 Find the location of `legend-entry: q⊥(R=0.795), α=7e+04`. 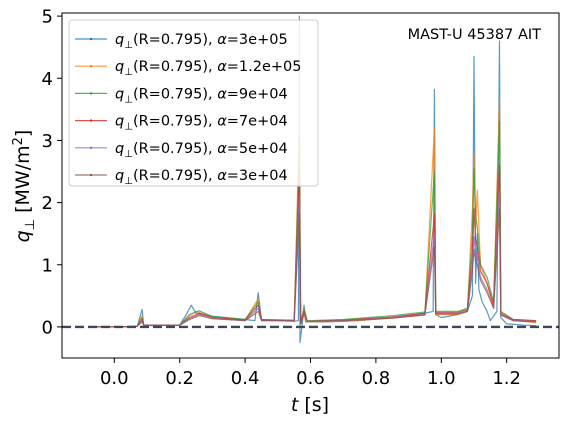

legend-entry: q⊥(R=0.795), α=7e+04 is located at coordinates (201, 123).